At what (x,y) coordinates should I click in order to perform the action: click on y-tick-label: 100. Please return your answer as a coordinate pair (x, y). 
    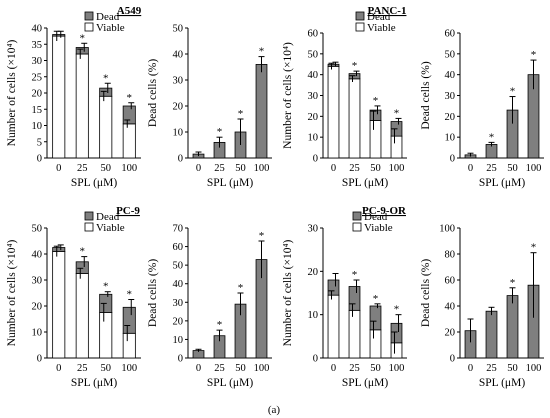
    Looking at the image, I should click on (447, 229).